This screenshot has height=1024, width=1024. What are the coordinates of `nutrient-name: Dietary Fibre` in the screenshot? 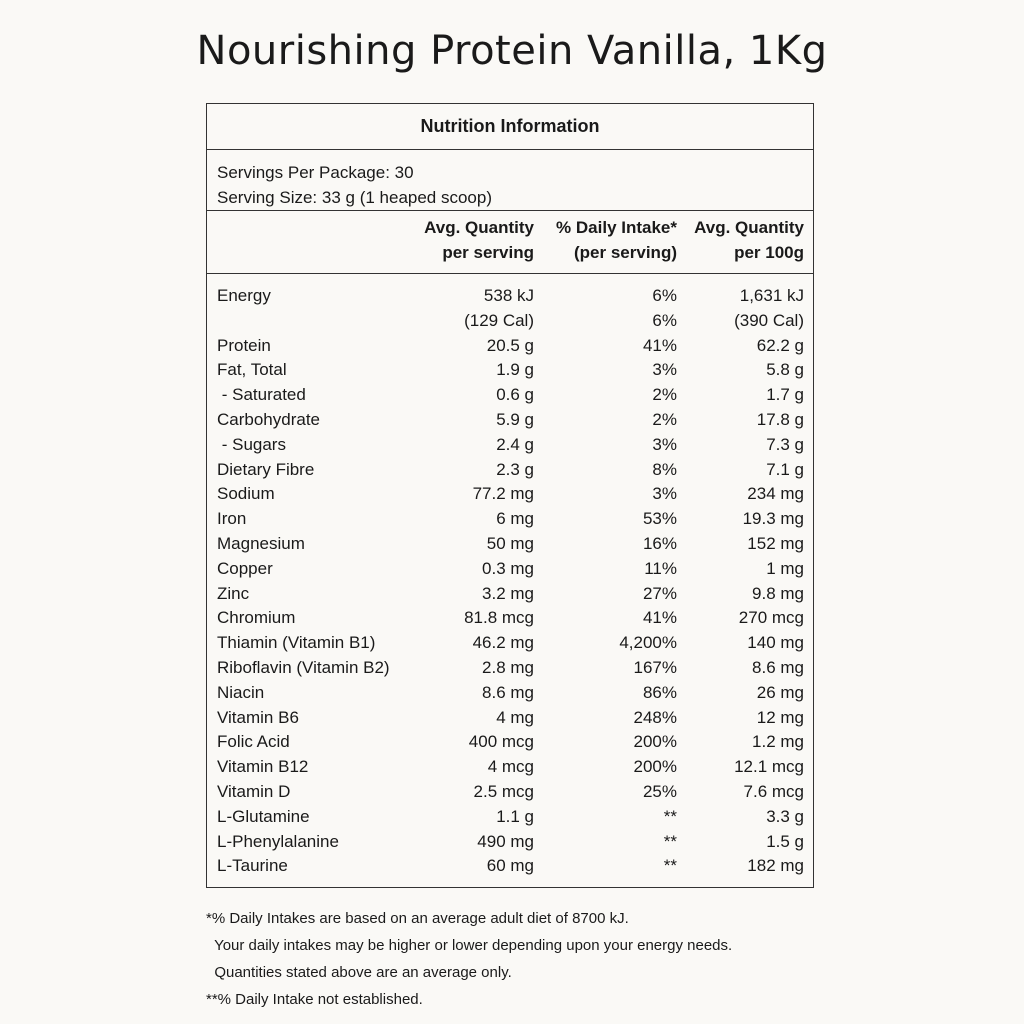 It's located at (266, 469).